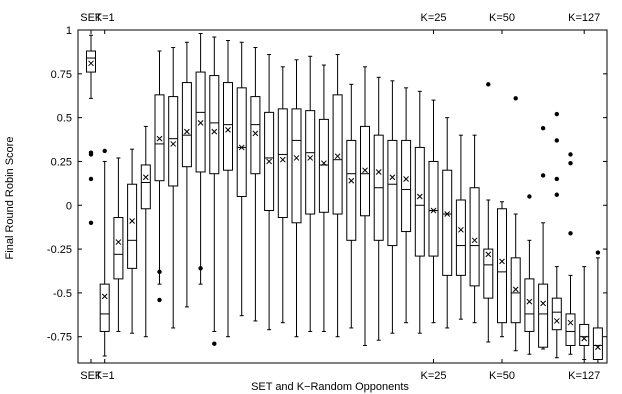  What do you see at coordinates (62, 294) in the screenshot?
I see `y-tick-label: -0.5` at bounding box center [62, 294].